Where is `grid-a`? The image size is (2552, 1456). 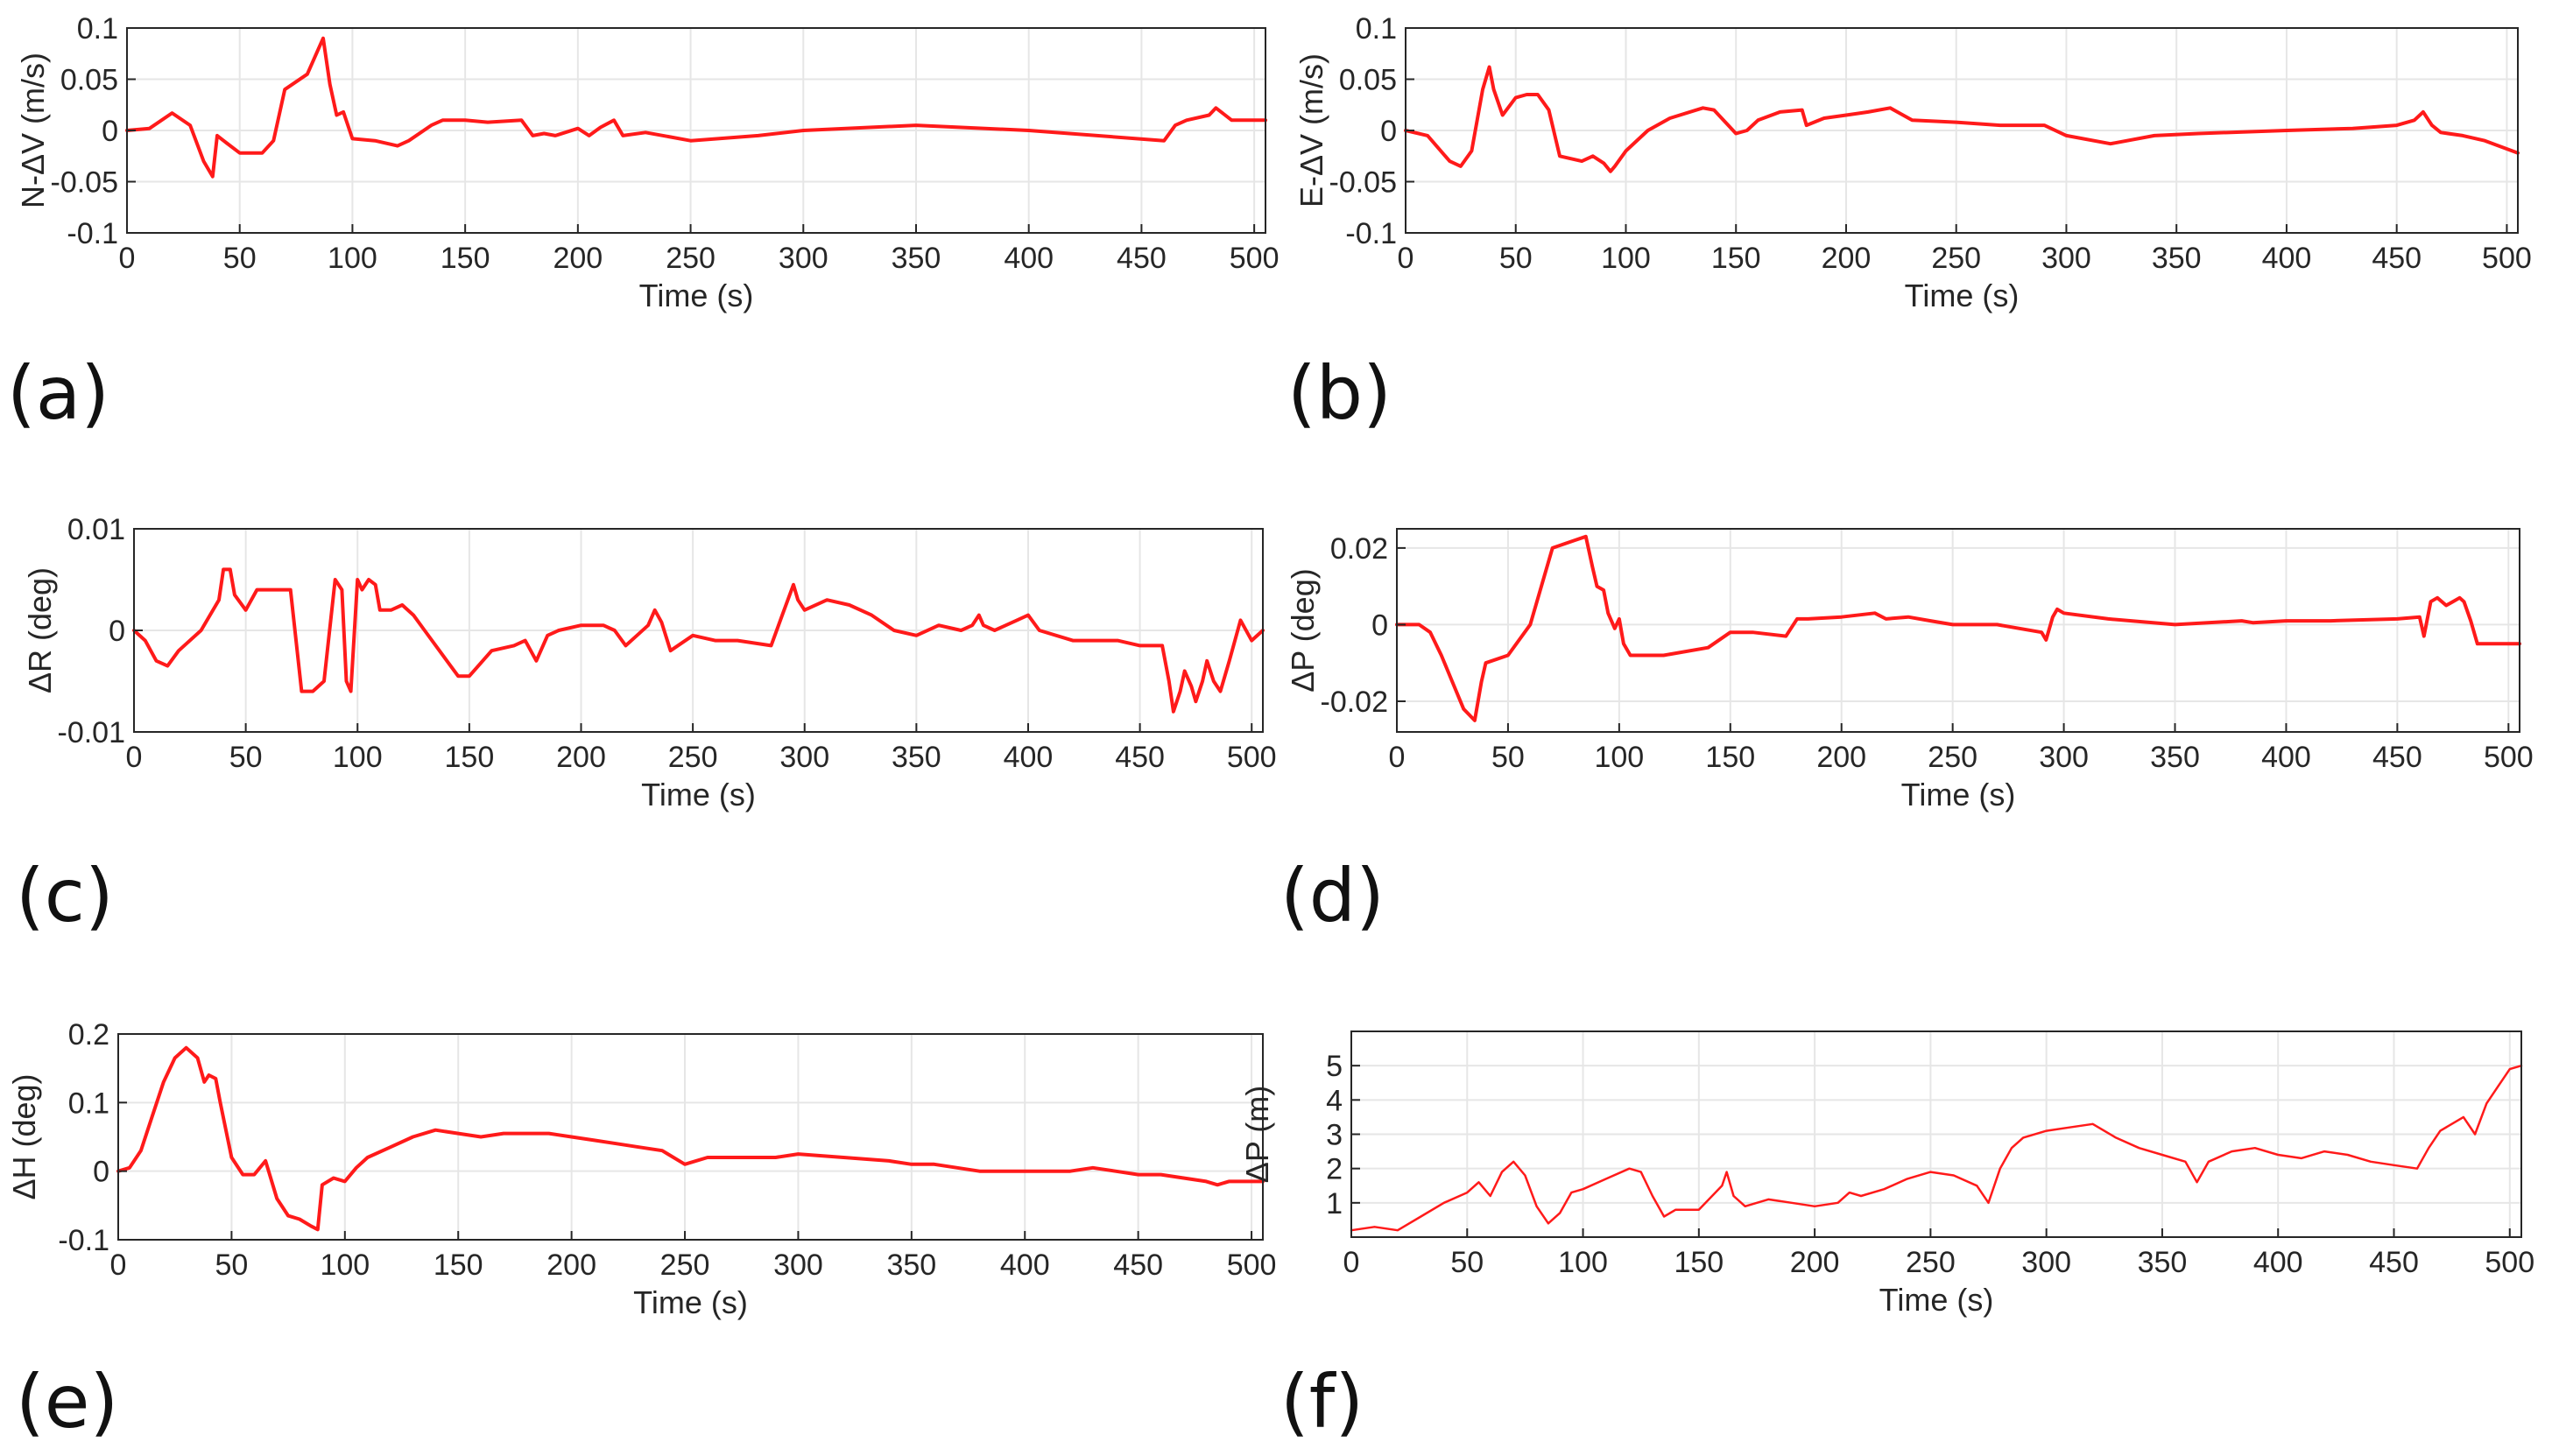
grid-a is located at coordinates (695, 130).